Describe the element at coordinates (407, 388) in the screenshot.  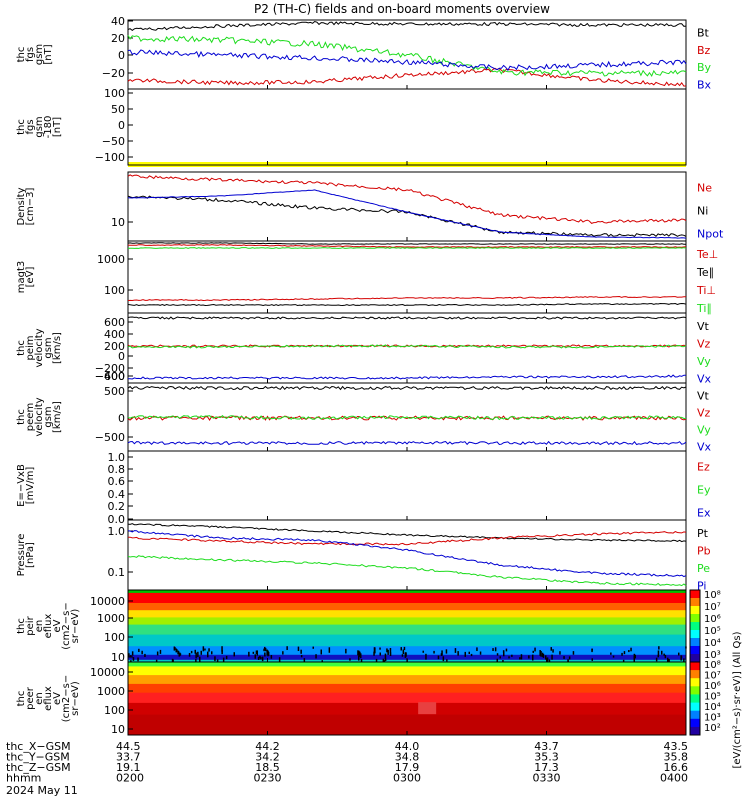
I see `series-line-peem-Vt` at that location.